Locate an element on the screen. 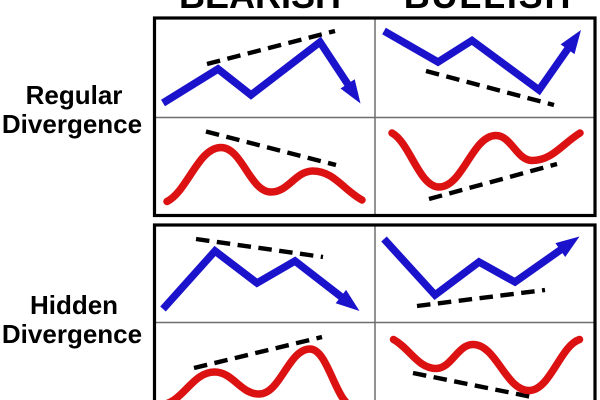 The width and height of the screenshot is (600, 400). svg-text: BEARISH is located at coordinates (260, 8).